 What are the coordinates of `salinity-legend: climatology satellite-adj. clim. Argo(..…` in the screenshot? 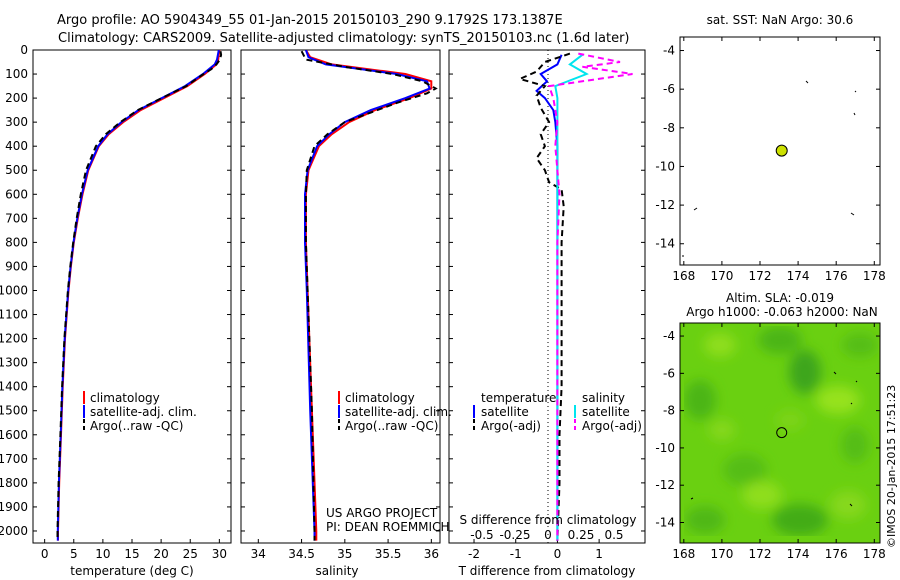 It's located at (395, 412).